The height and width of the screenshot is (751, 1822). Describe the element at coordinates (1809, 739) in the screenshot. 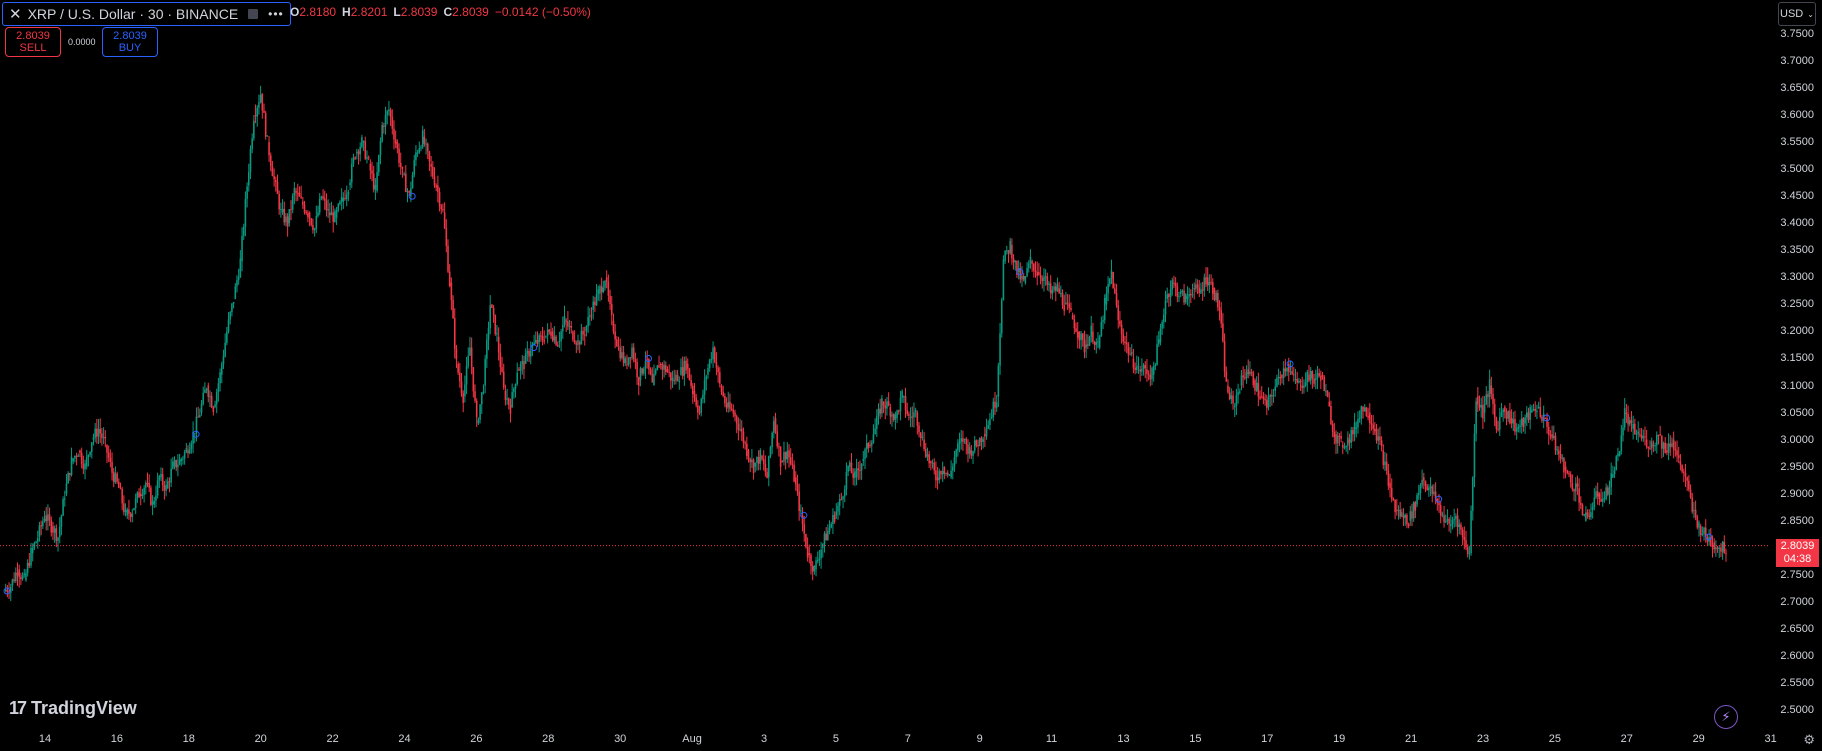

I see `gear-icon: ⚙` at that location.